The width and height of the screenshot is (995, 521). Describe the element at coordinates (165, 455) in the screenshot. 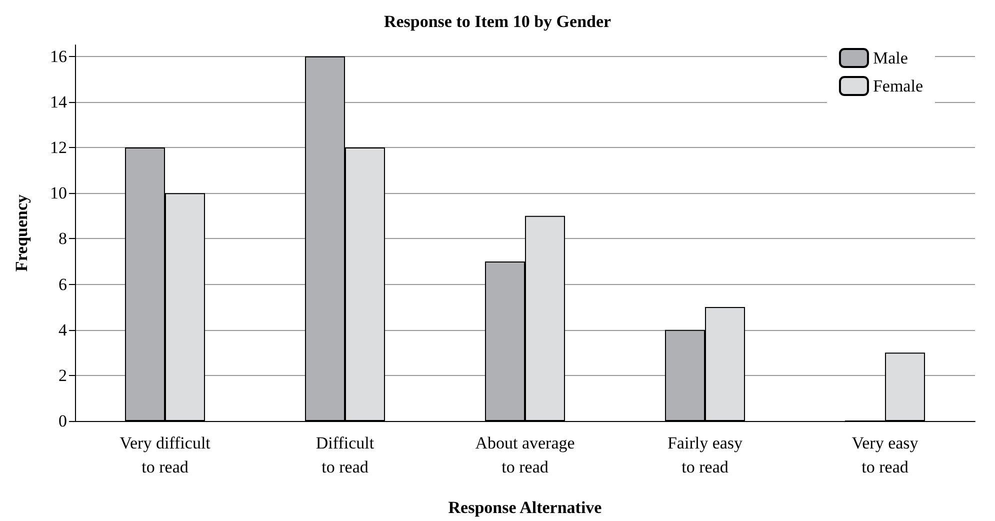

I see `x-tick-label: Very difficult to read` at that location.